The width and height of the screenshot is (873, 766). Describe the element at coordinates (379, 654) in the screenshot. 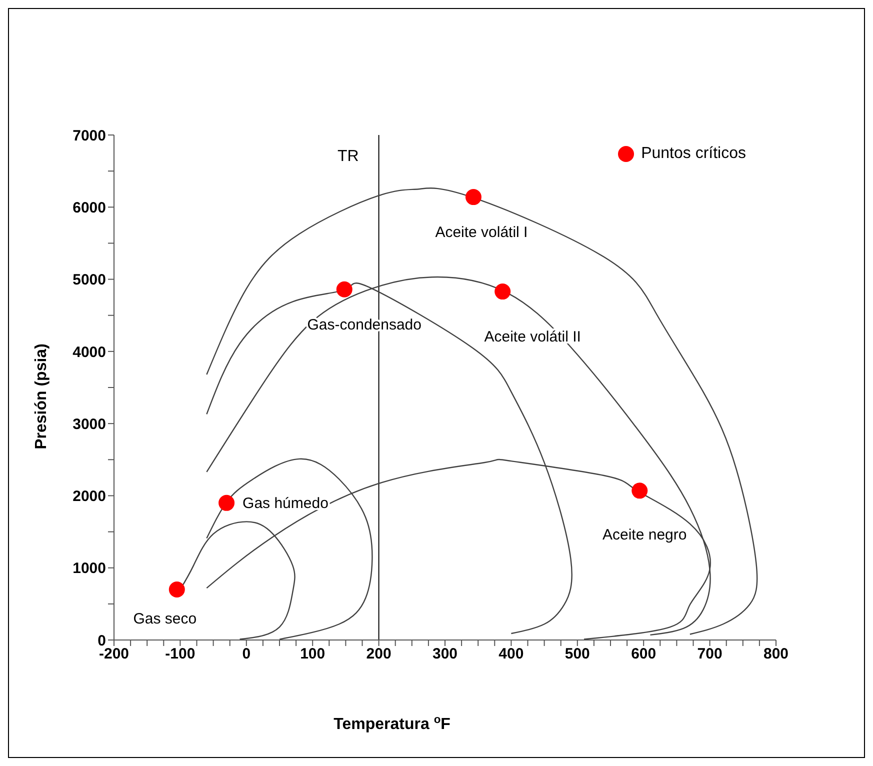

I see `x-tick-label: 200` at that location.